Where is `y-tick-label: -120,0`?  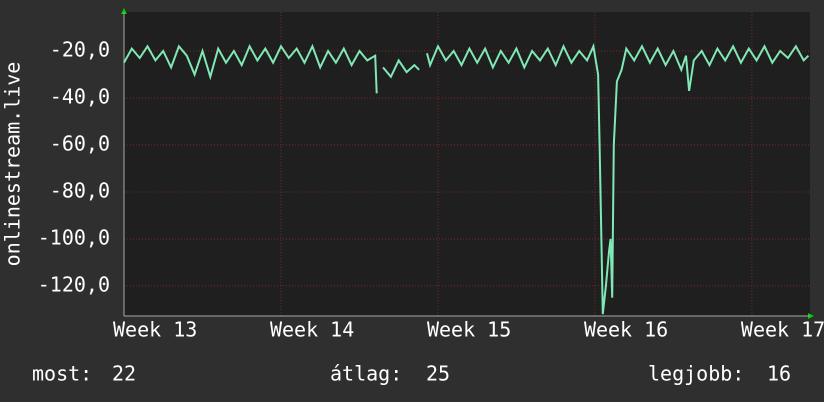 y-tick-label: -120,0 is located at coordinates (74, 284).